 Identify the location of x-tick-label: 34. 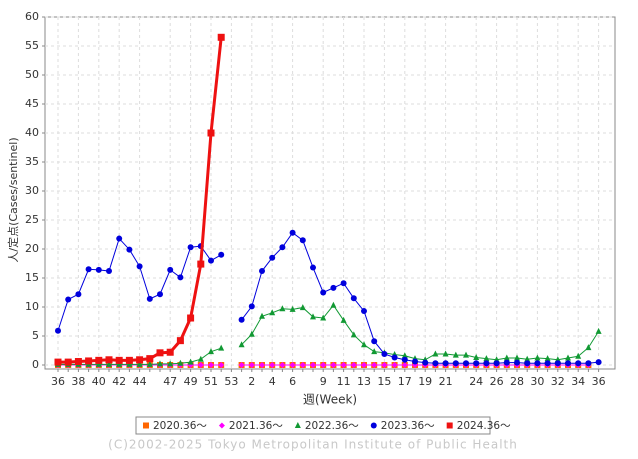
(578, 381).